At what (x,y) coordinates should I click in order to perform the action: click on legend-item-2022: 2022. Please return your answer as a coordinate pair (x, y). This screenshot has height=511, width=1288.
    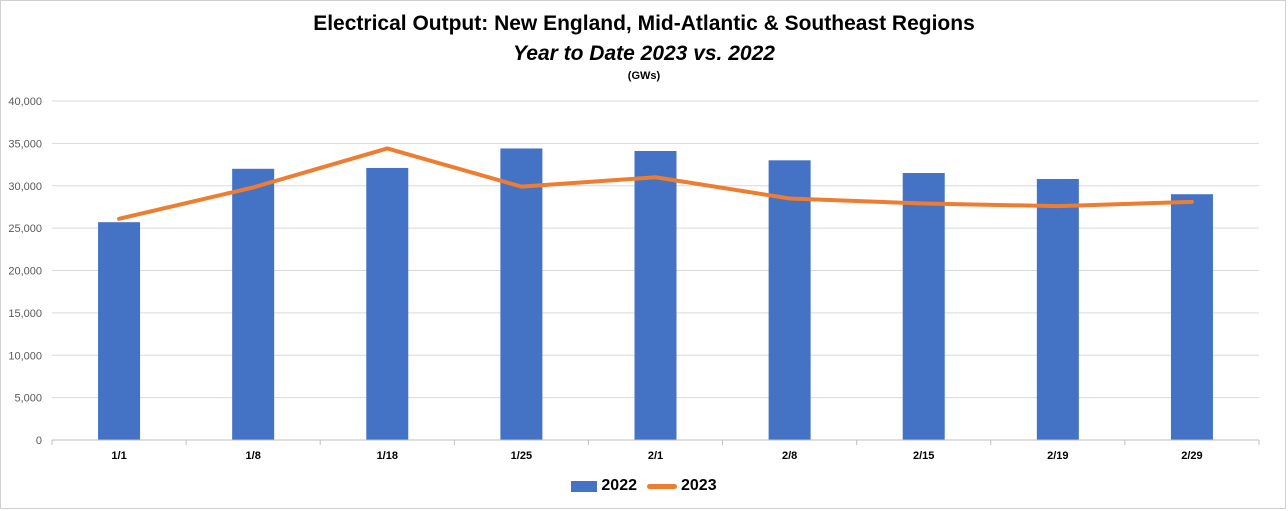
    Looking at the image, I should click on (604, 486).